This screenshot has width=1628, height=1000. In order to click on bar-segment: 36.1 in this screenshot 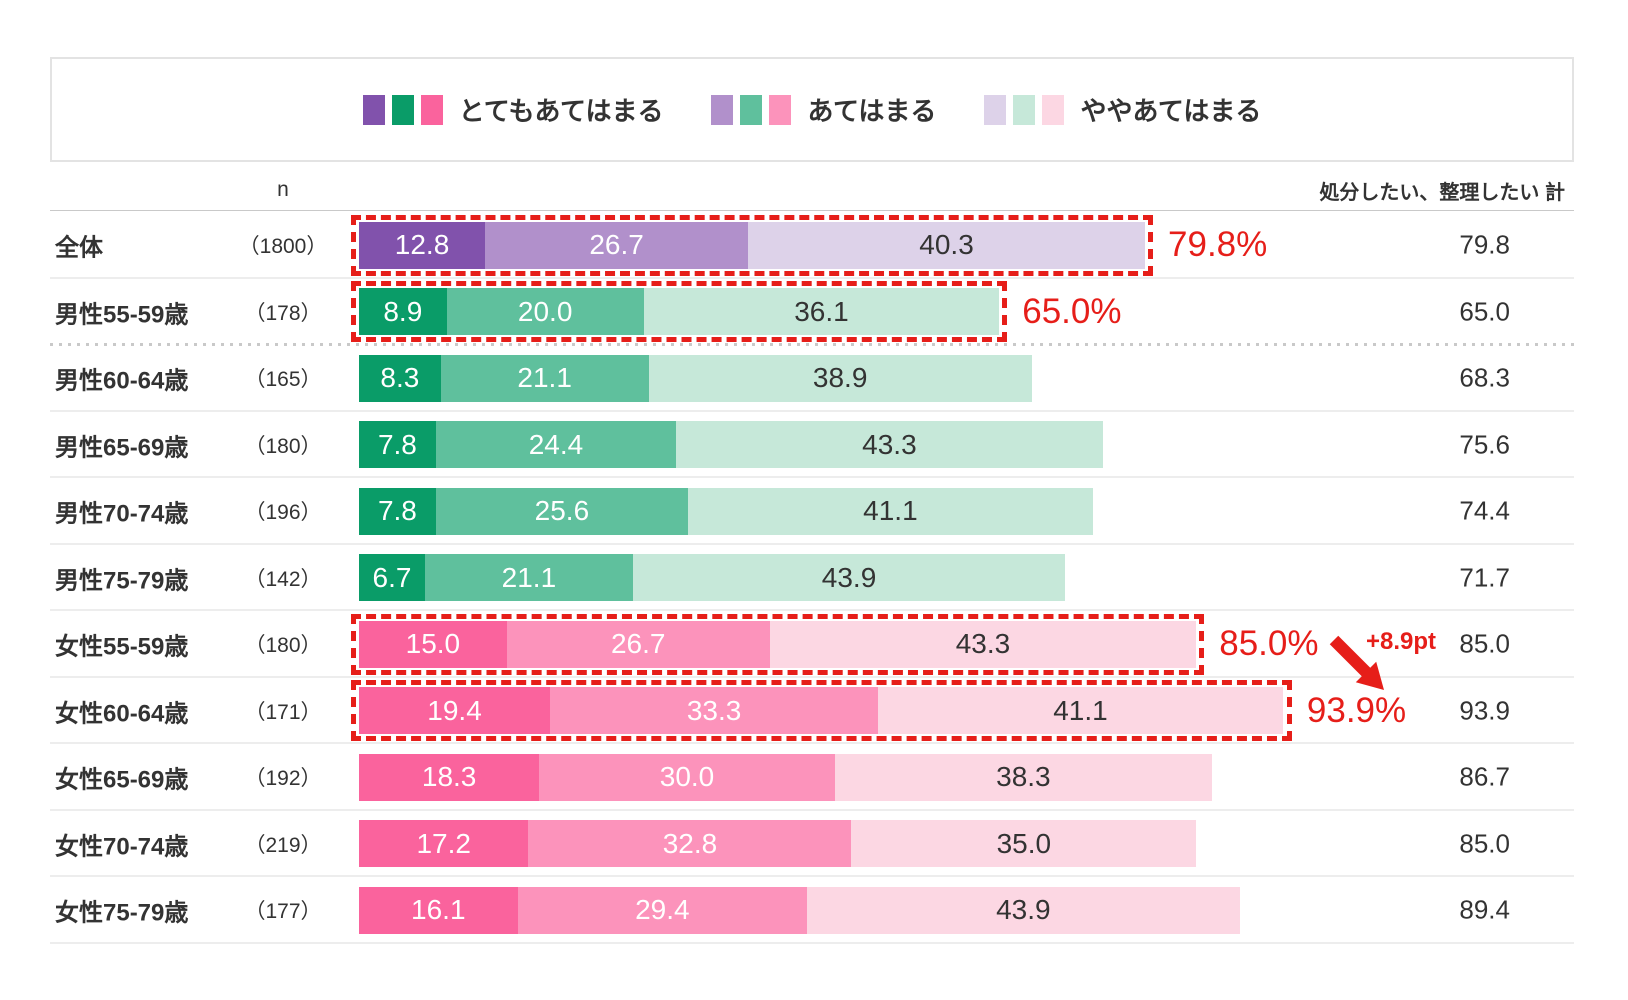, I will do `click(821, 312)`.